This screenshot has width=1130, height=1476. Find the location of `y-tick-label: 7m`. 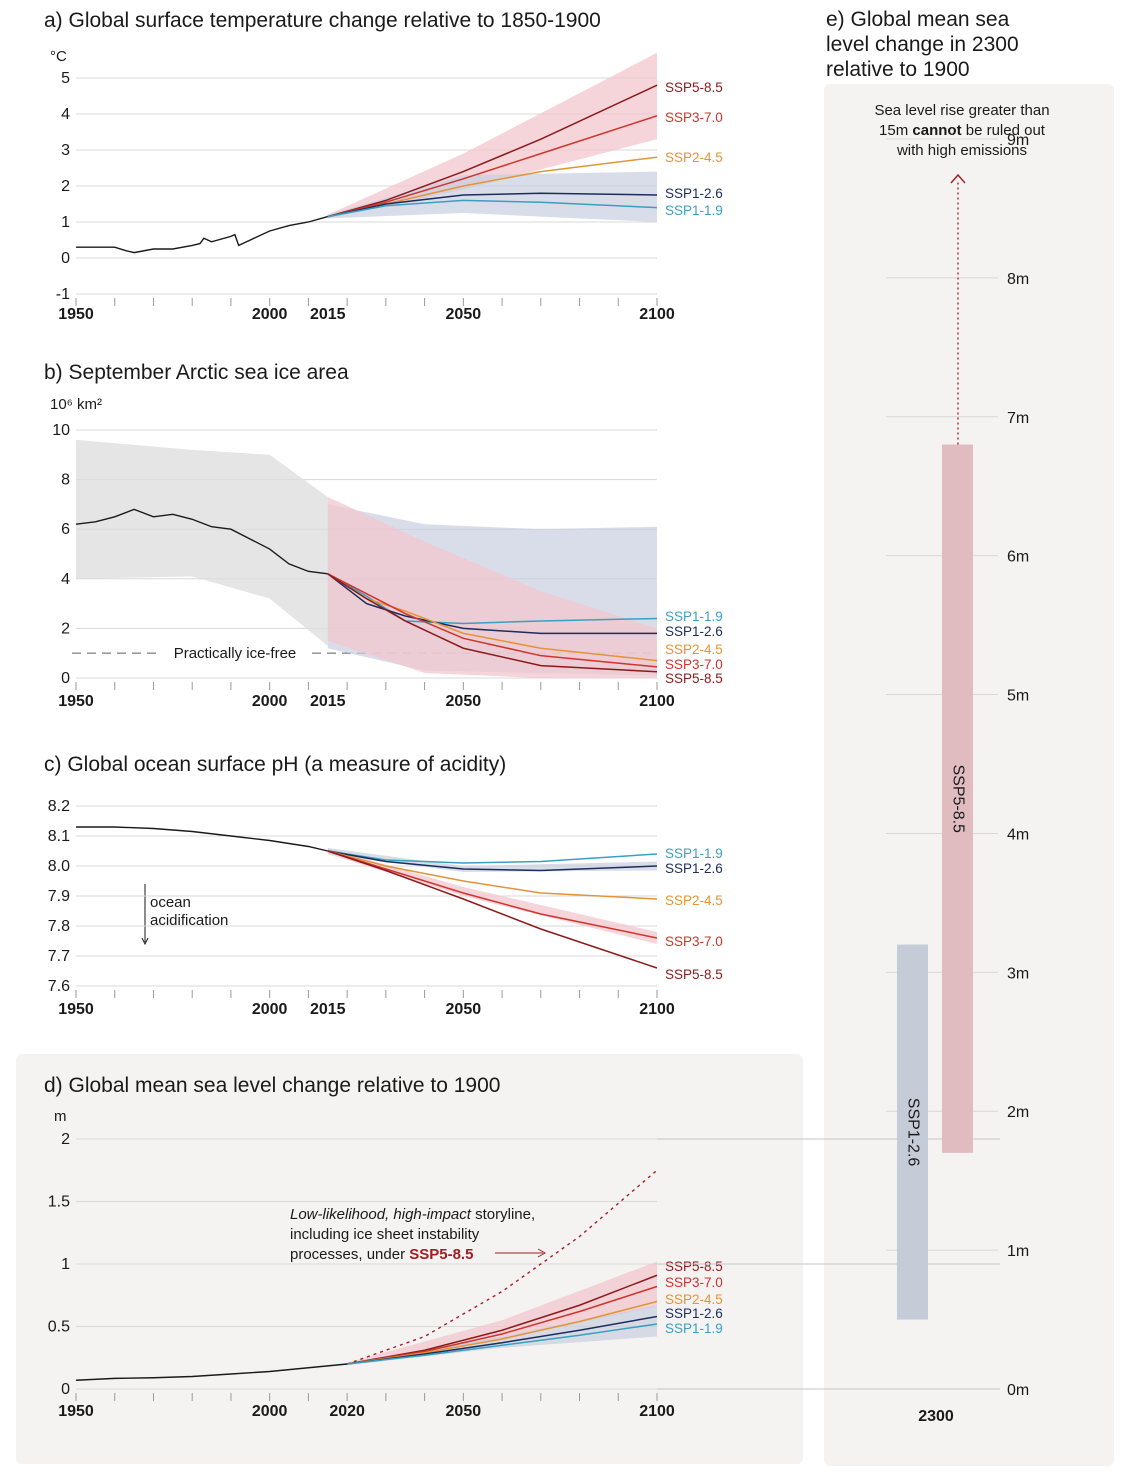

y-tick-label: 7m is located at coordinates (1018, 418).